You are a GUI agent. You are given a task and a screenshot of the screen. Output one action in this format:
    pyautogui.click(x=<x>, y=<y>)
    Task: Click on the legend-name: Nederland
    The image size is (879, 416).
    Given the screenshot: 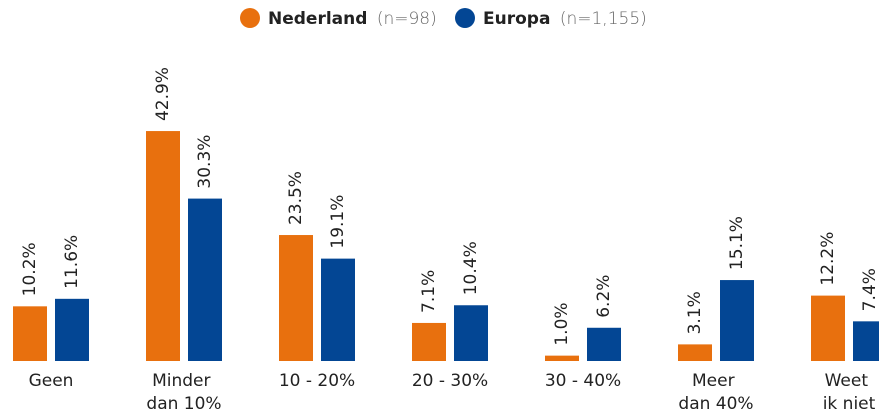 What is the action you would take?
    pyautogui.click(x=317, y=19)
    